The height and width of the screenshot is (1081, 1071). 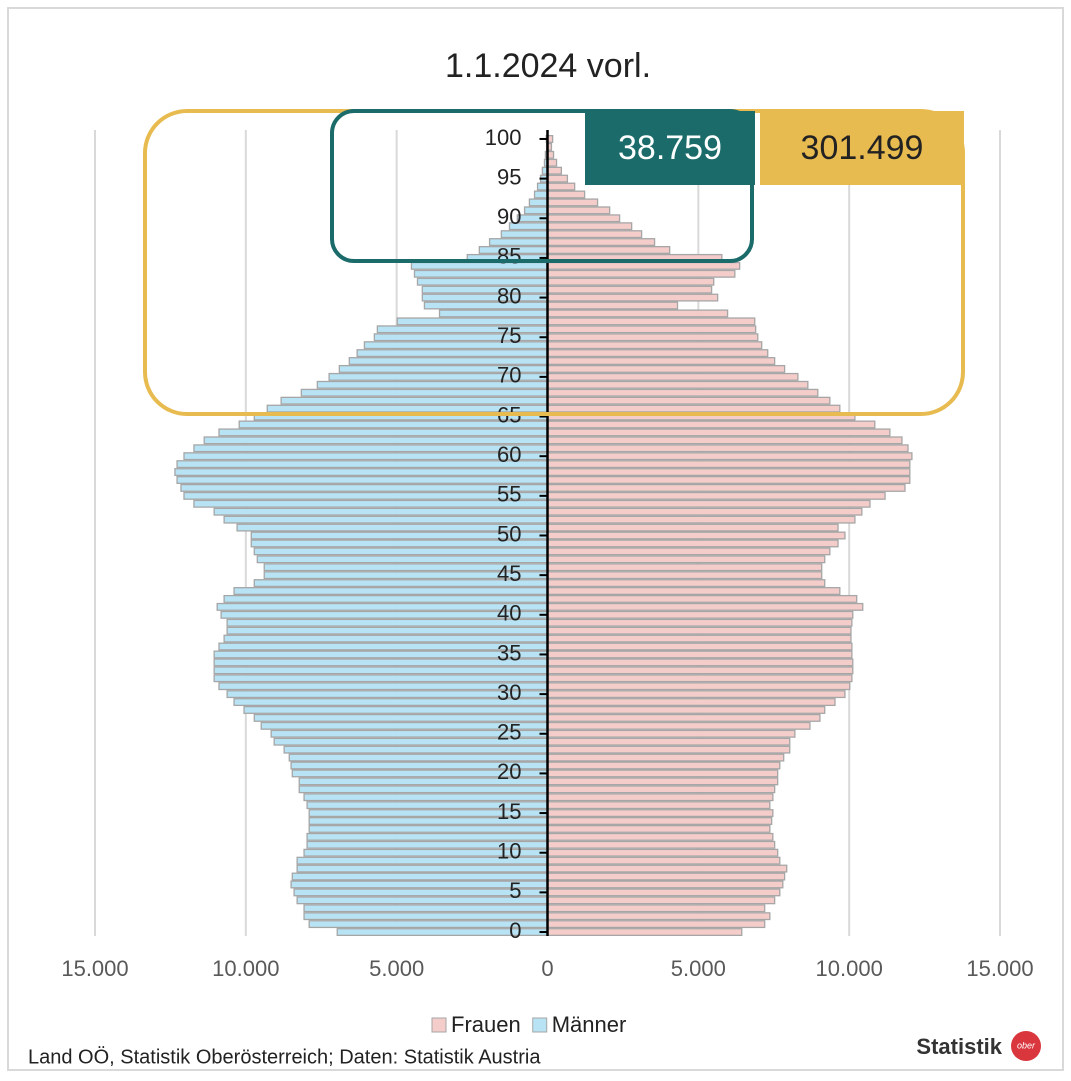 I want to click on legend-label: Männer, so click(x=589, y=1024).